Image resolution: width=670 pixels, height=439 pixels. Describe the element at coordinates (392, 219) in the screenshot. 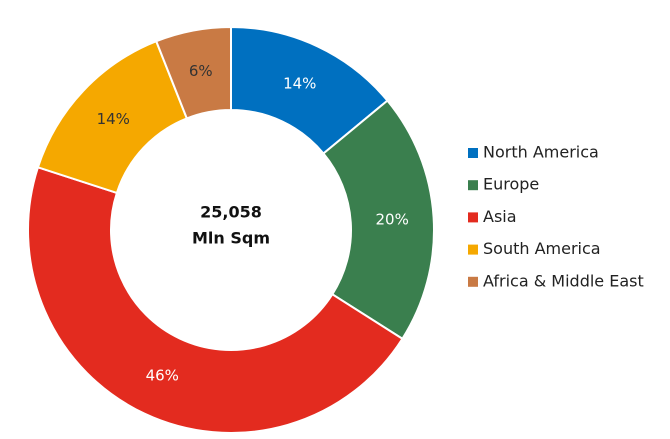

I see `data-label: 20%` at that location.